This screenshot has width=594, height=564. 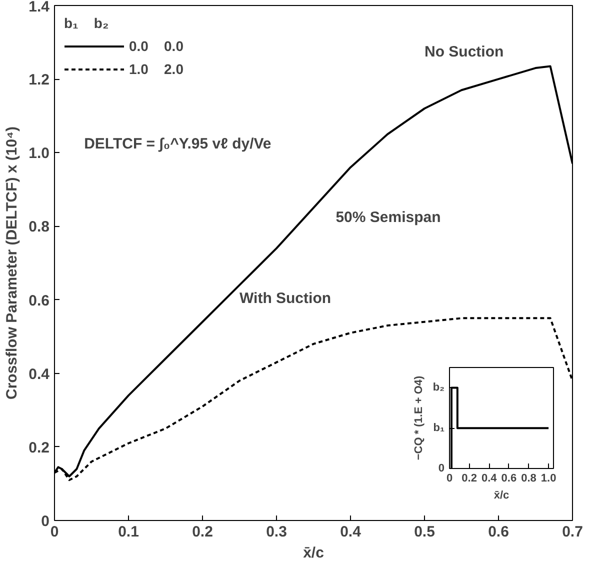 I want to click on x-tick-label: 0.5, so click(x=424, y=532).